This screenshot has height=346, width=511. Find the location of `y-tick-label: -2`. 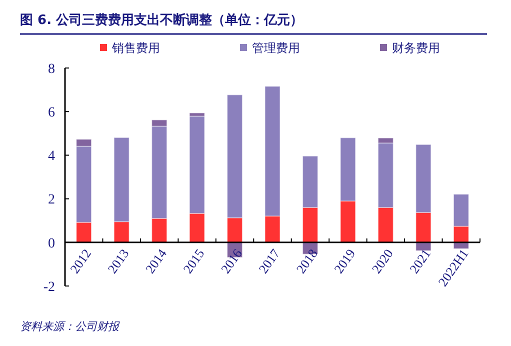

y-tick-label: -2 is located at coordinates (49, 287).